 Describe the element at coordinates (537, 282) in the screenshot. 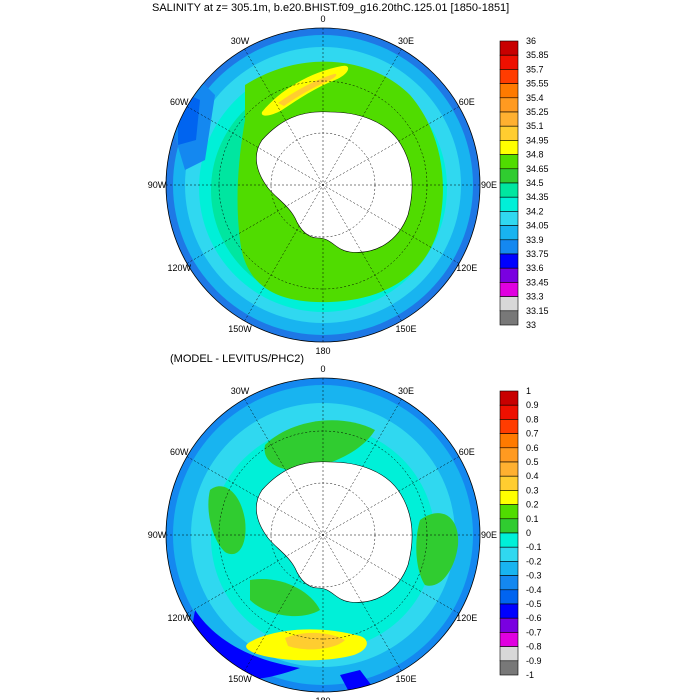

I see `colorbar-label: 33.45` at that location.